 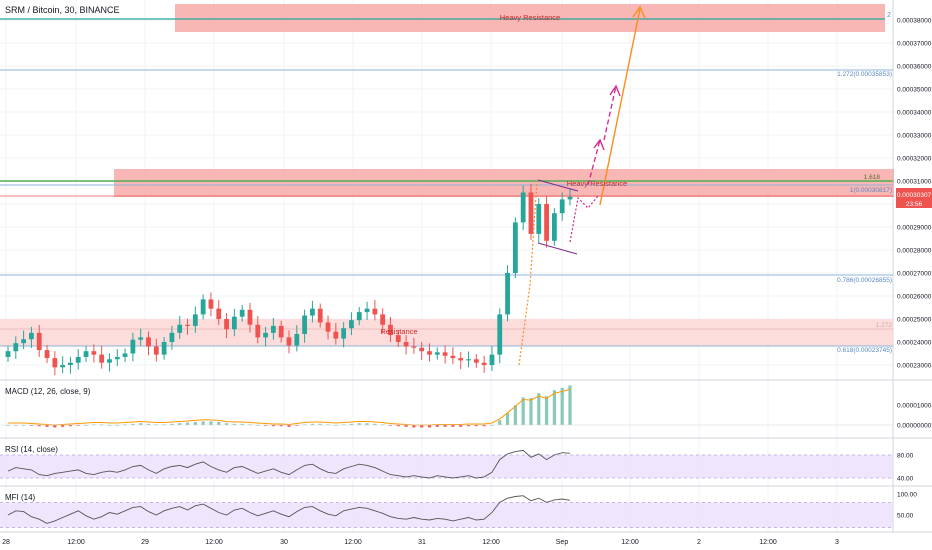 I want to click on drawings, so click(x=582, y=185).